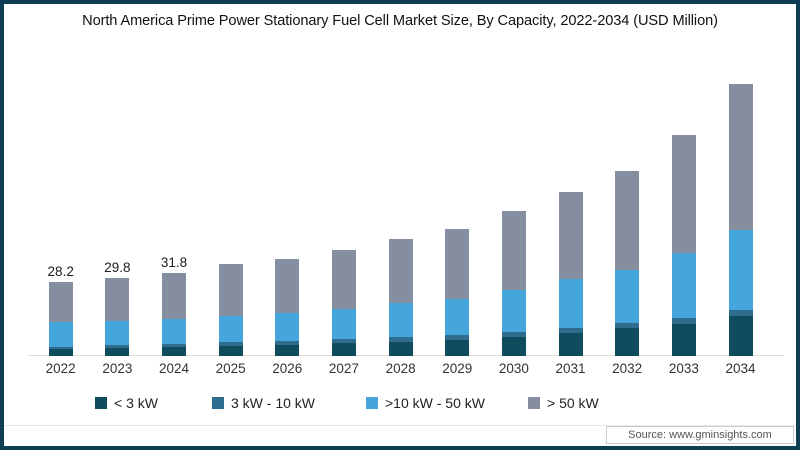 The width and height of the screenshot is (800, 450). Describe the element at coordinates (435, 403) in the screenshot. I see `legend-label: >10 kW - 50 kW` at that location.